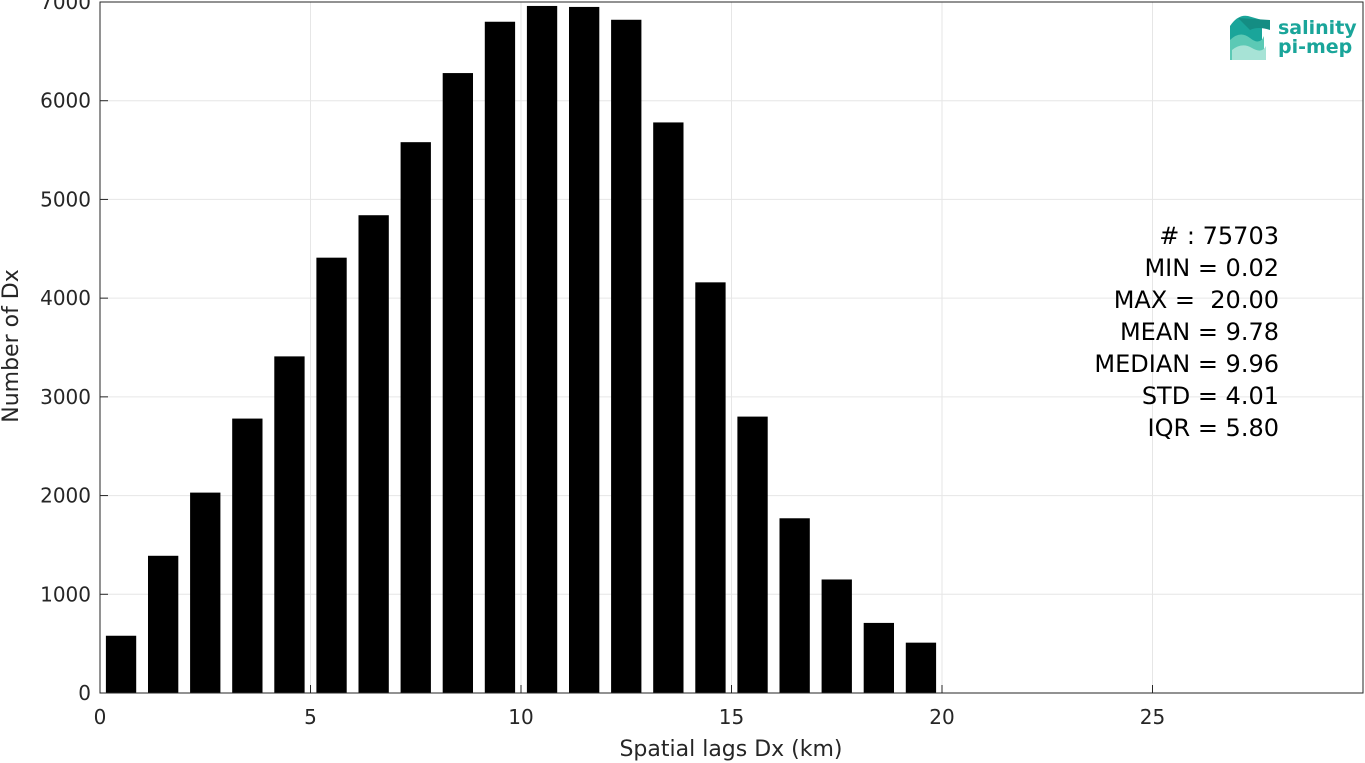  What do you see at coordinates (520, 717) in the screenshot?
I see `x-tick-label: 10` at bounding box center [520, 717].